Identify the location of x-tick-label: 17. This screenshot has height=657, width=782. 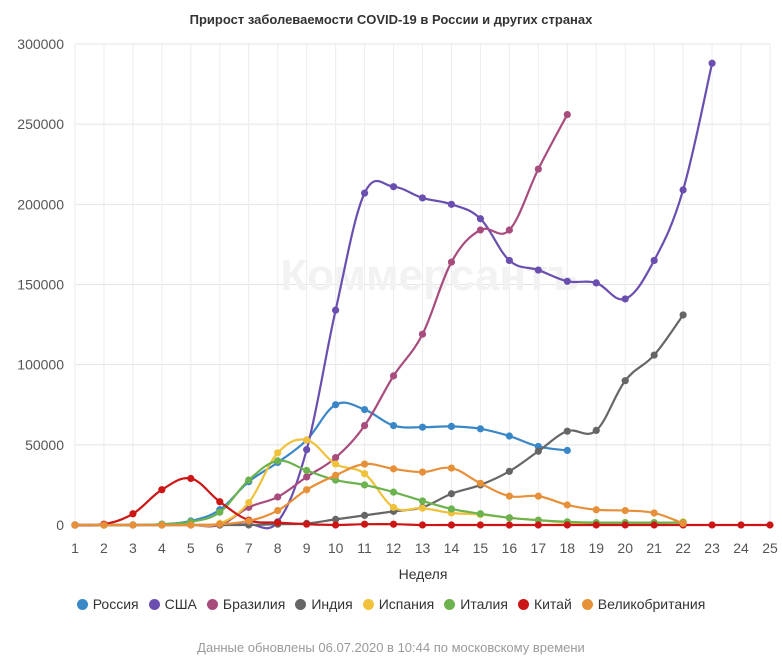
(539, 548).